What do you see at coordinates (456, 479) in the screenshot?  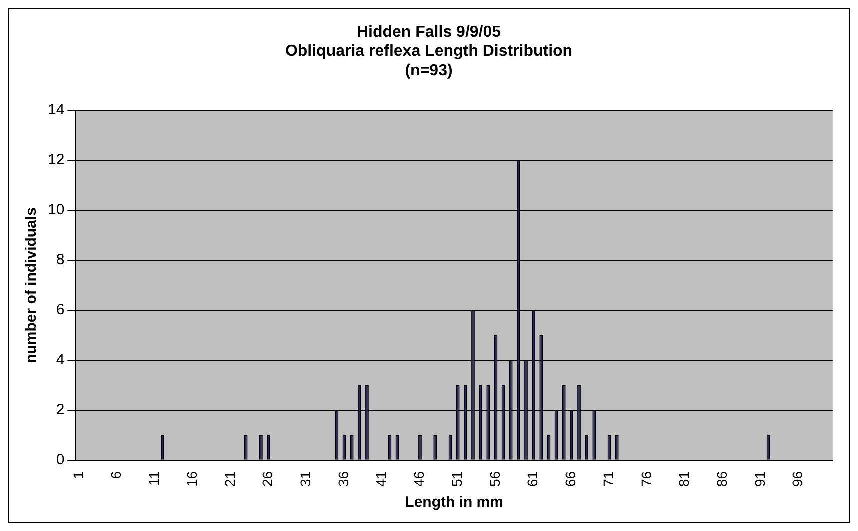 I see `x-tick-label: 51` at bounding box center [456, 479].